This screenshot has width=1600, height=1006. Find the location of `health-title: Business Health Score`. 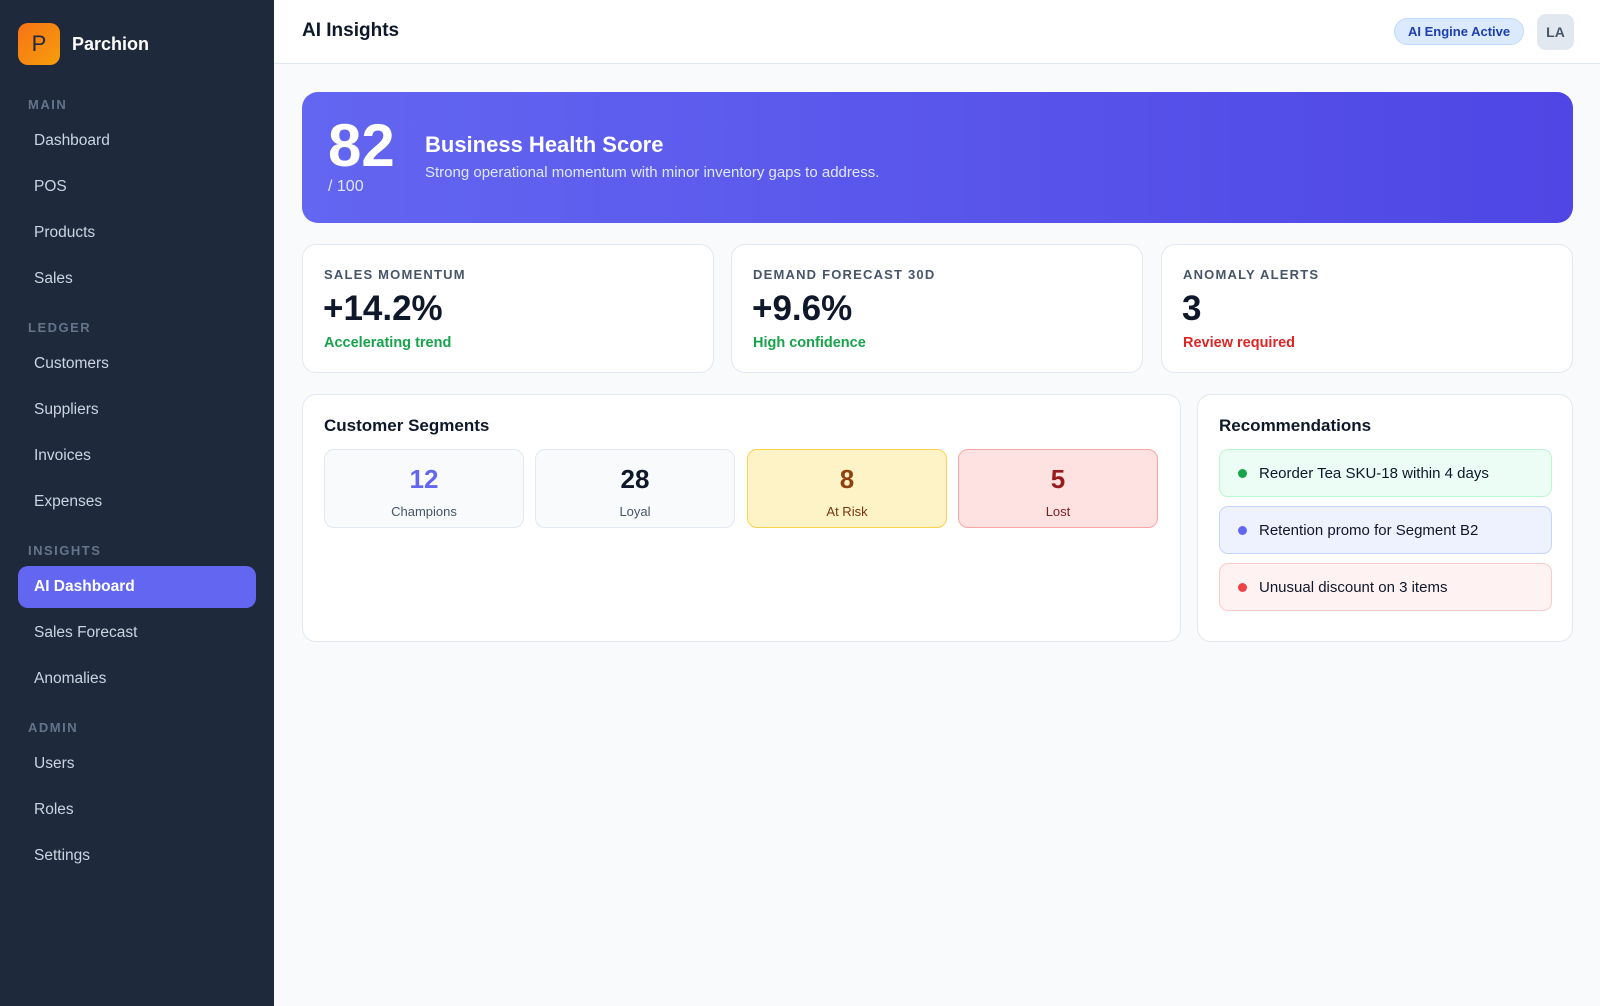

health-title: Business Health Score is located at coordinates (544, 144).